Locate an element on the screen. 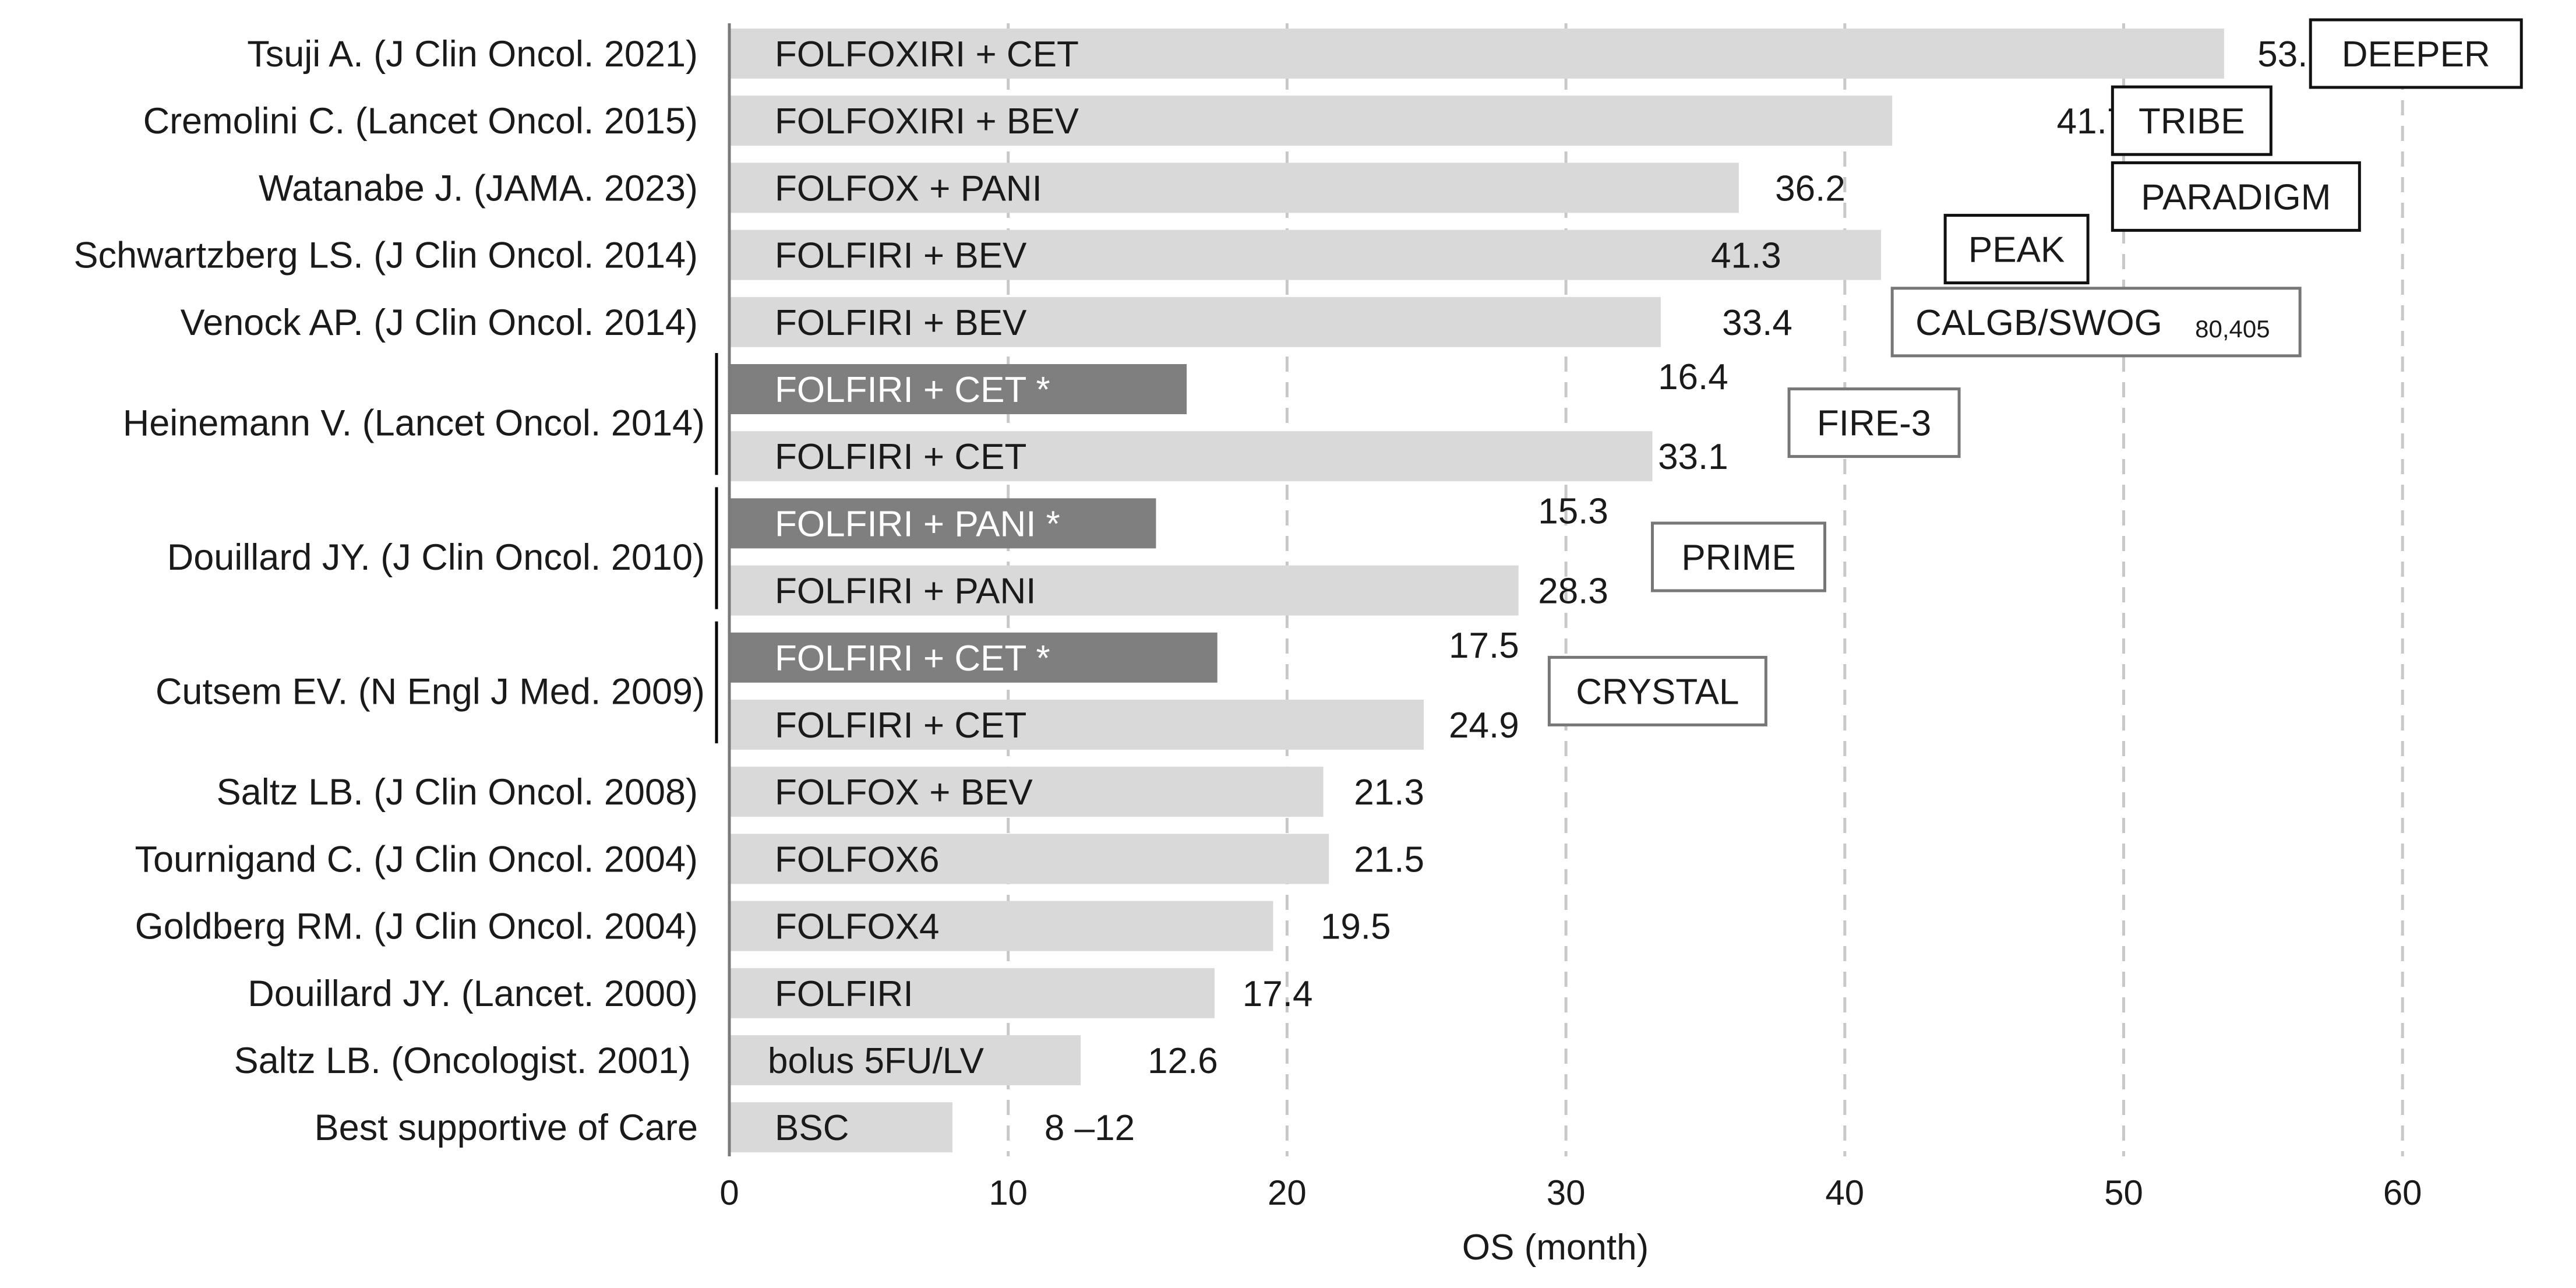 The image size is (2576, 1288). x-tick-label: 60 is located at coordinates (2403, 1192).